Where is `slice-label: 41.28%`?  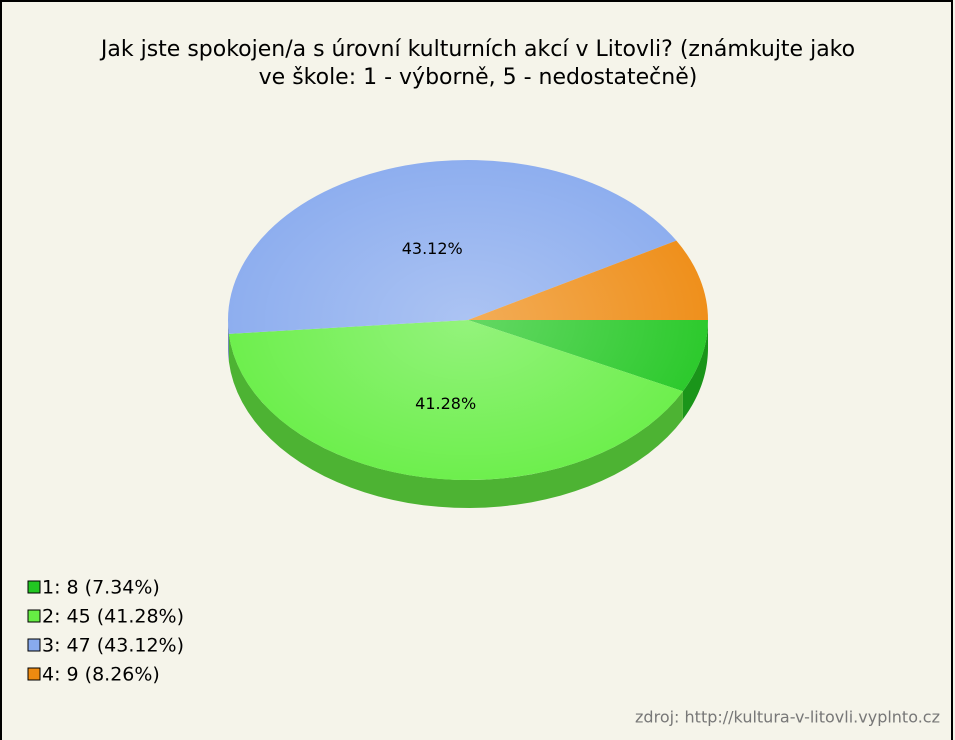 slice-label: 41.28% is located at coordinates (445, 403).